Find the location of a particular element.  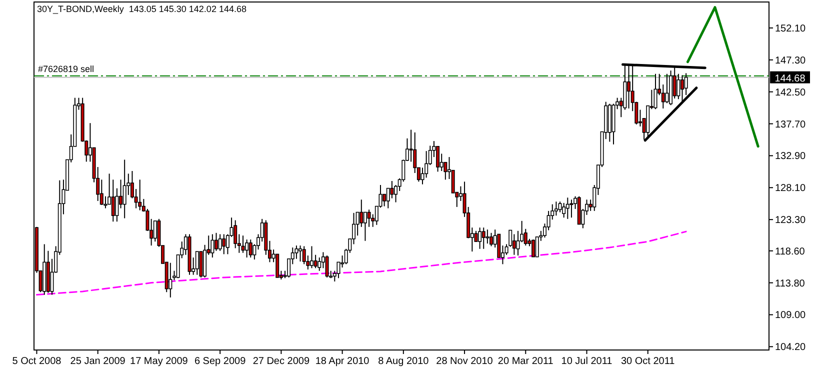

ref-line-label: 144.68 is located at coordinates (790, 78).